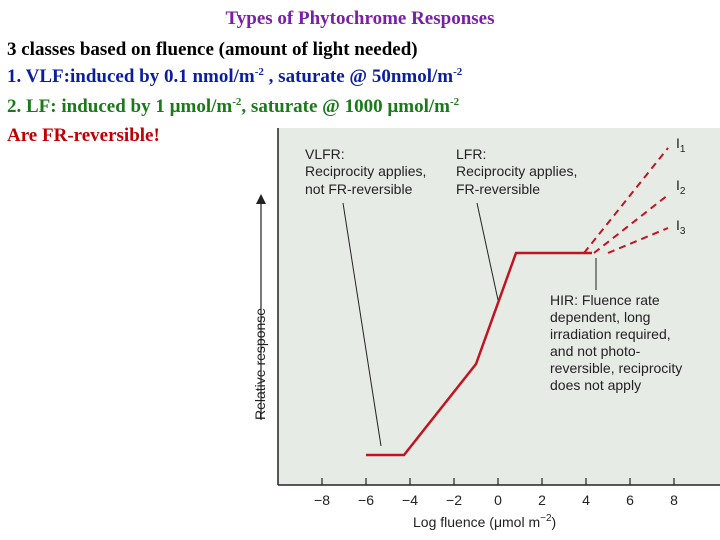 This screenshot has width=720, height=540. I want to click on irradiance-label-i1: I1, so click(681, 145).